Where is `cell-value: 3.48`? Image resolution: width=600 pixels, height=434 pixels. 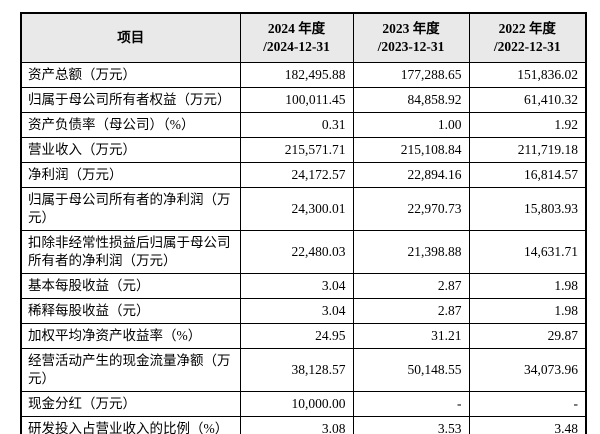
cell-value: 3.48 is located at coordinates (527, 425).